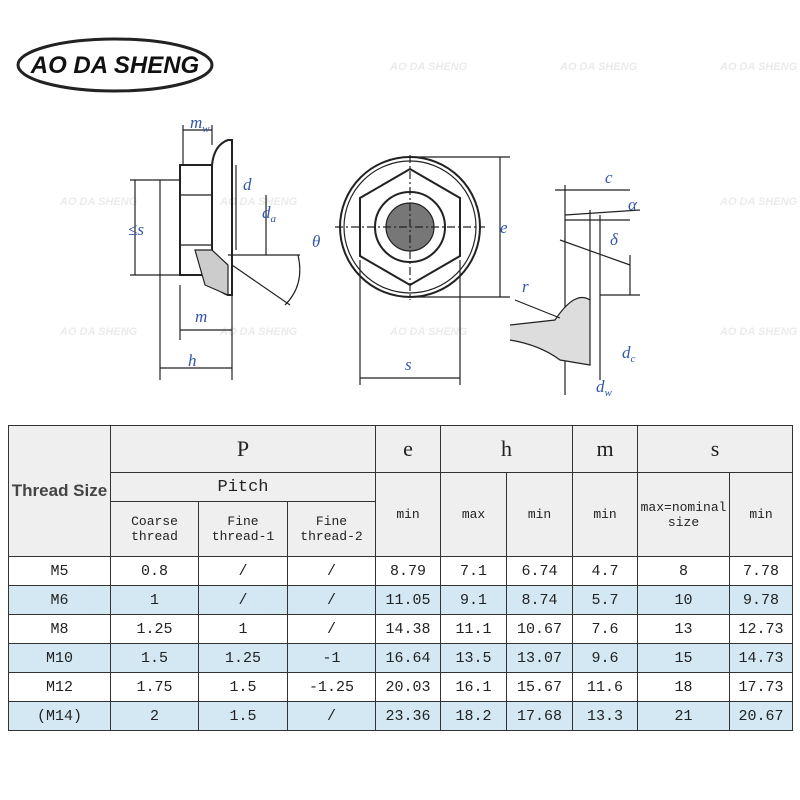 This screenshot has height=800, width=800. Describe the element at coordinates (474, 658) in the screenshot. I see `cell: 13.5` at that location.